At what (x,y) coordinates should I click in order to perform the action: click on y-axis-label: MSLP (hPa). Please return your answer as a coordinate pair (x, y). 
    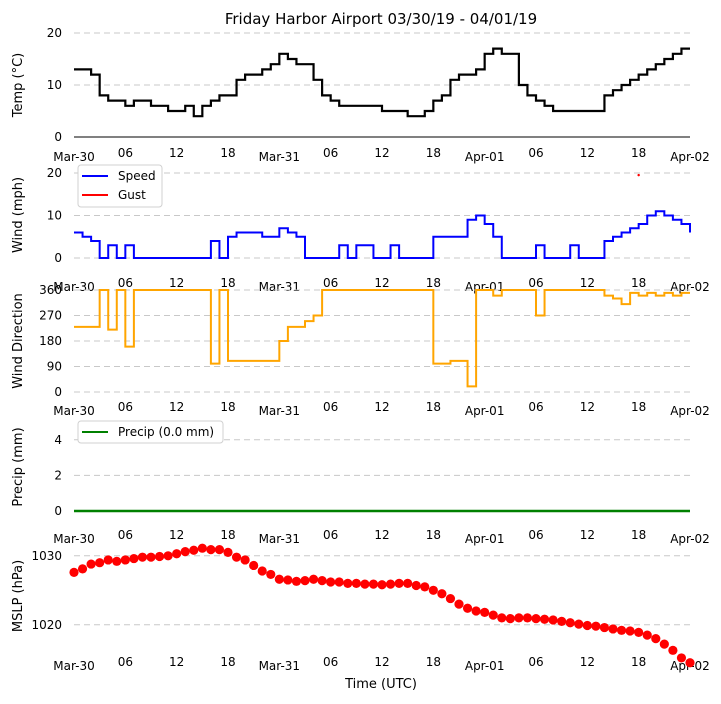
    Looking at the image, I should click on (18, 596).